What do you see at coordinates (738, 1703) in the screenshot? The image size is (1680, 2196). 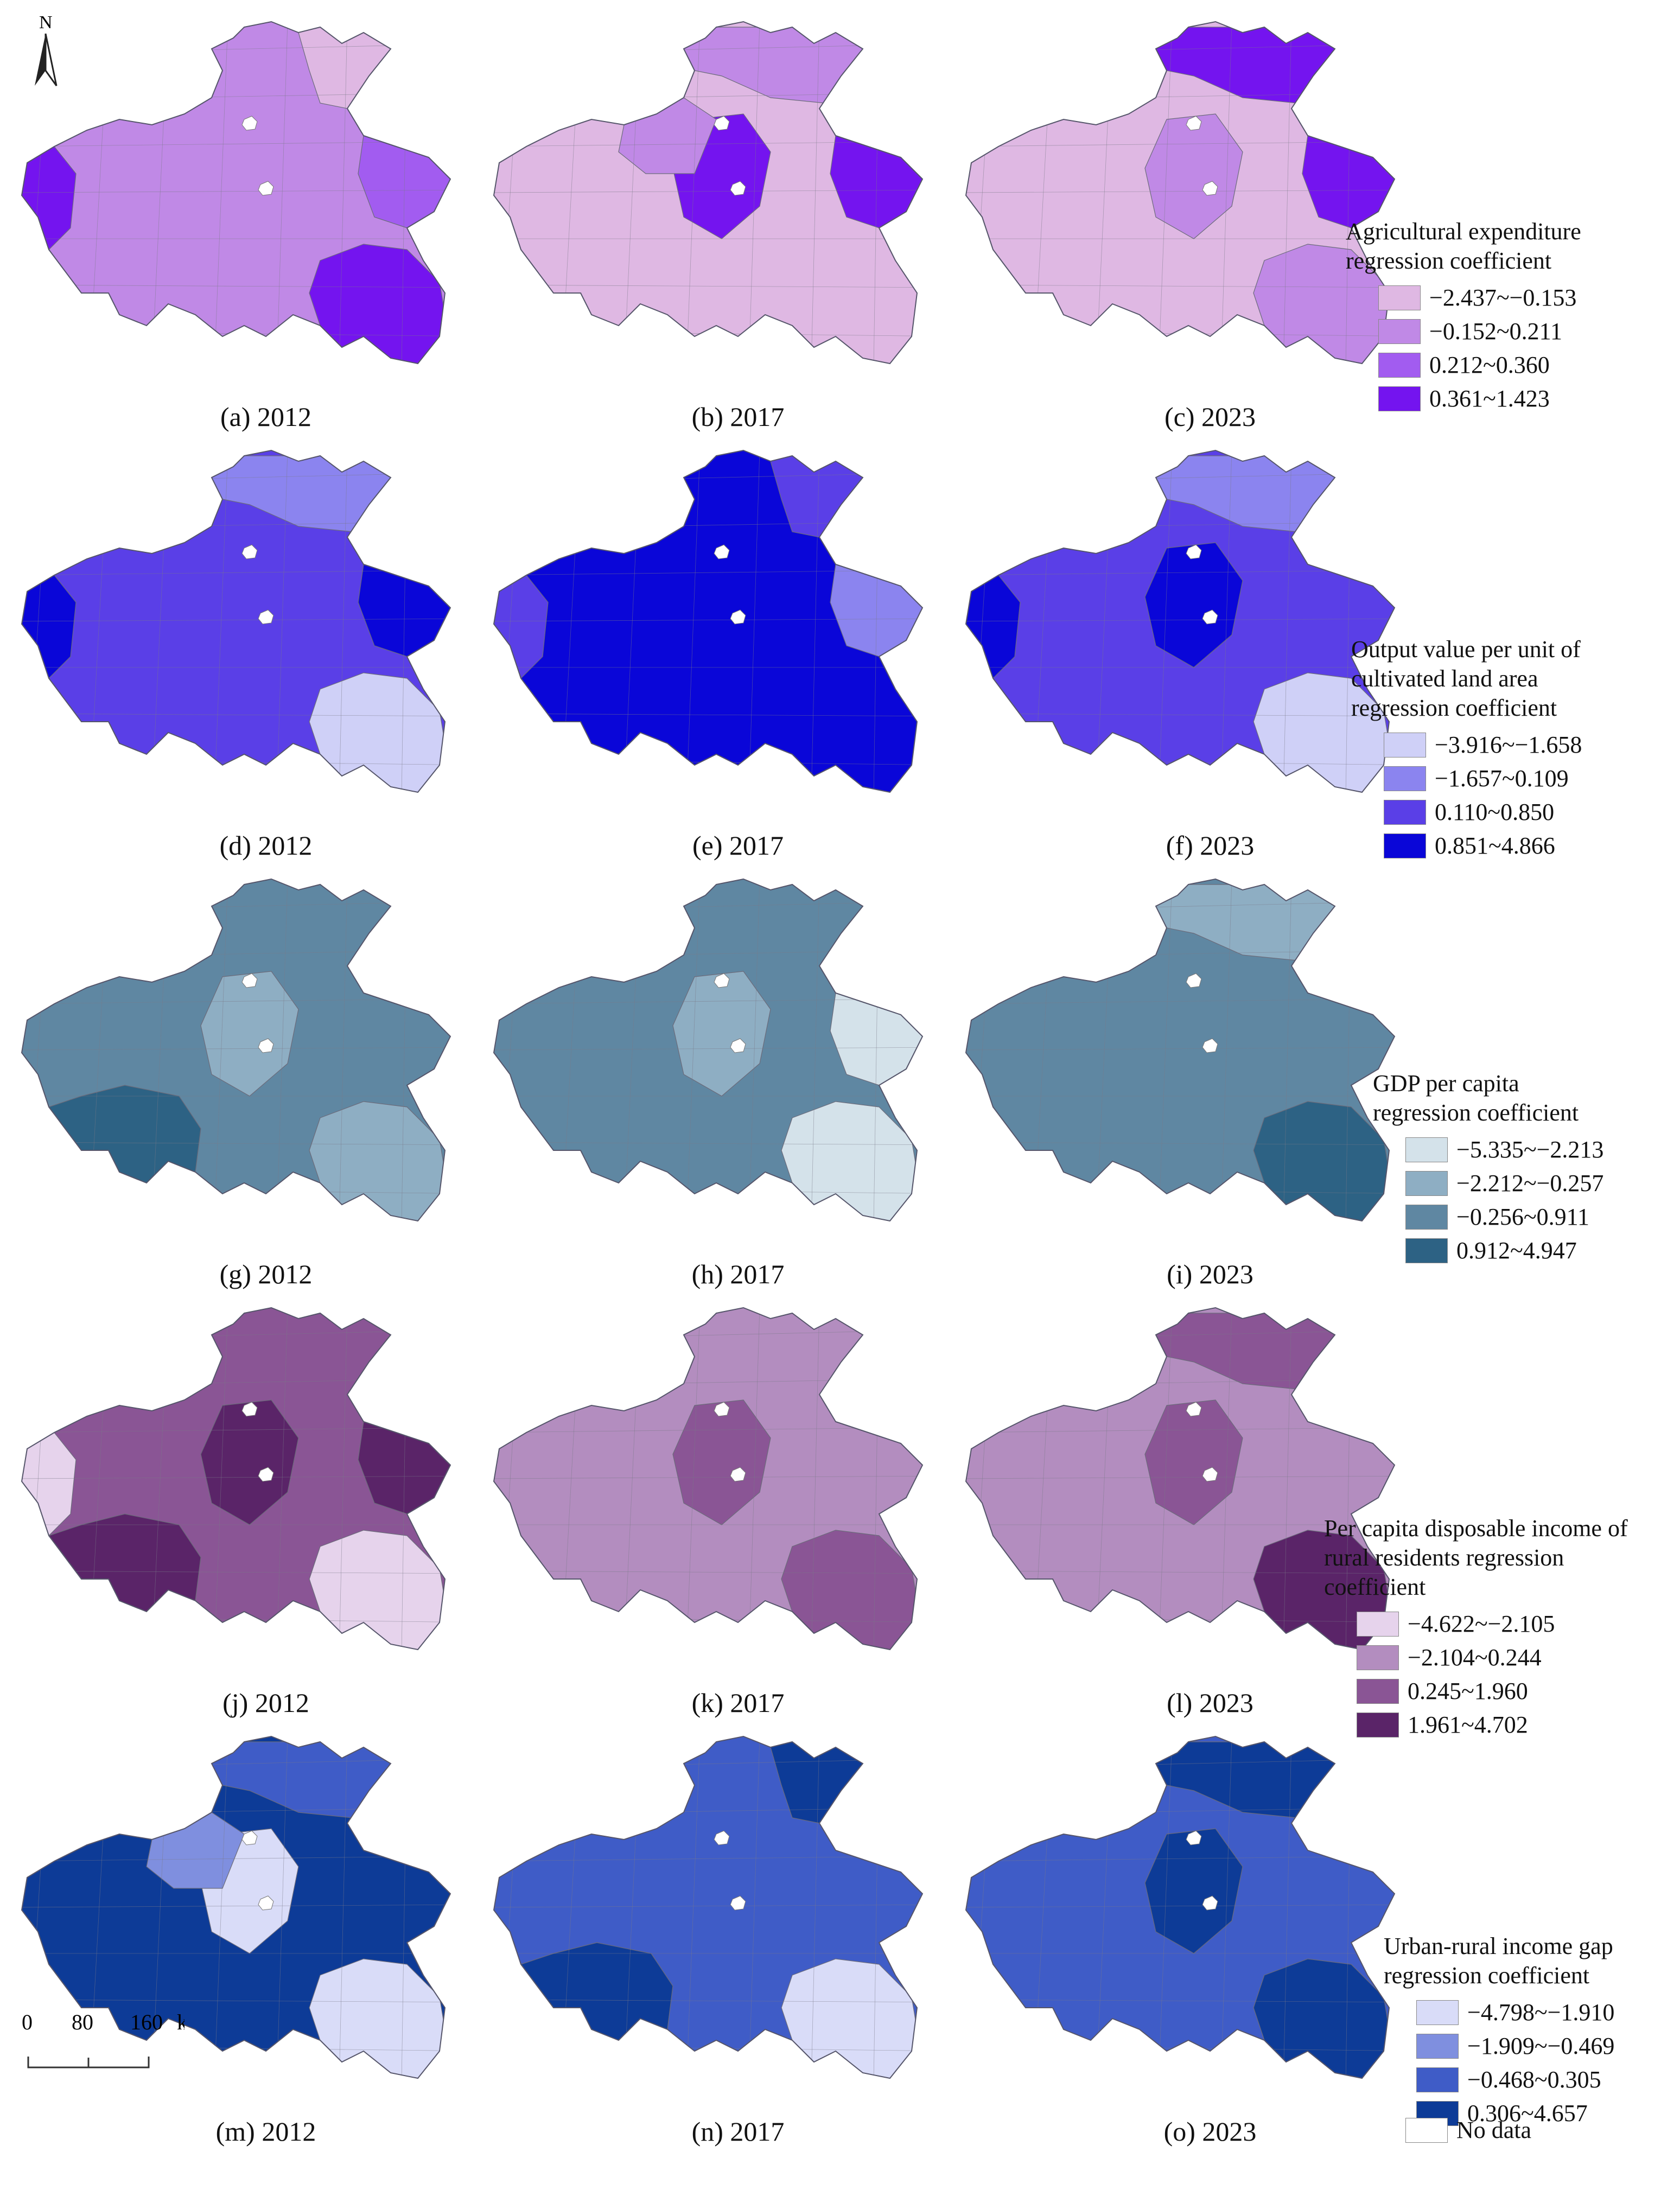 I see `panel-caption: (k) 2017` at bounding box center [738, 1703].